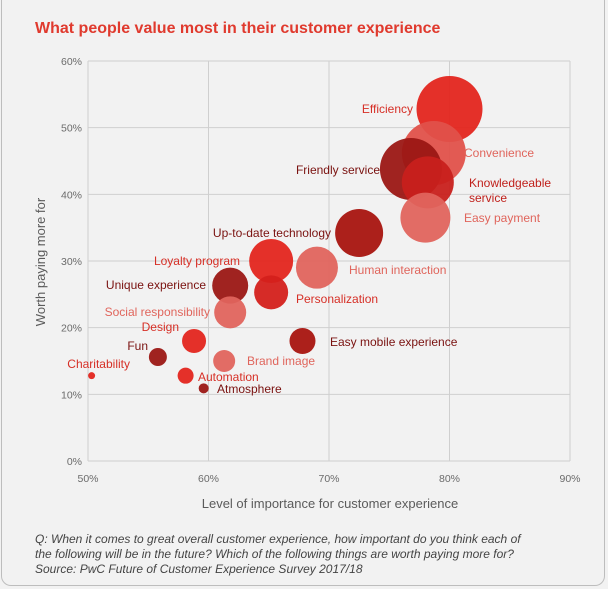 The height and width of the screenshot is (589, 608). Describe the element at coordinates (71, 62) in the screenshot. I see `y-tick-label: 60%` at that location.